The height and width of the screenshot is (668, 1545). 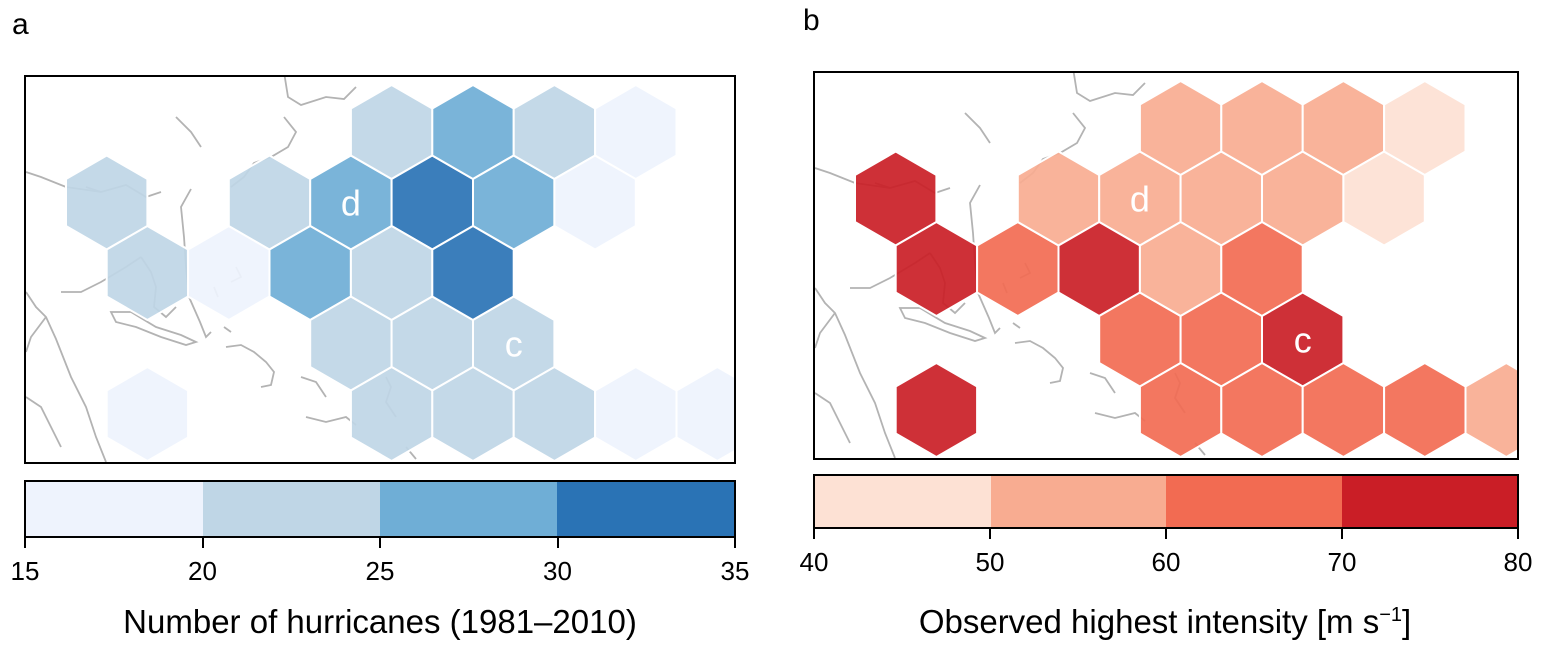 I want to click on colorbar-tick-label: 15, so click(x=25, y=571).